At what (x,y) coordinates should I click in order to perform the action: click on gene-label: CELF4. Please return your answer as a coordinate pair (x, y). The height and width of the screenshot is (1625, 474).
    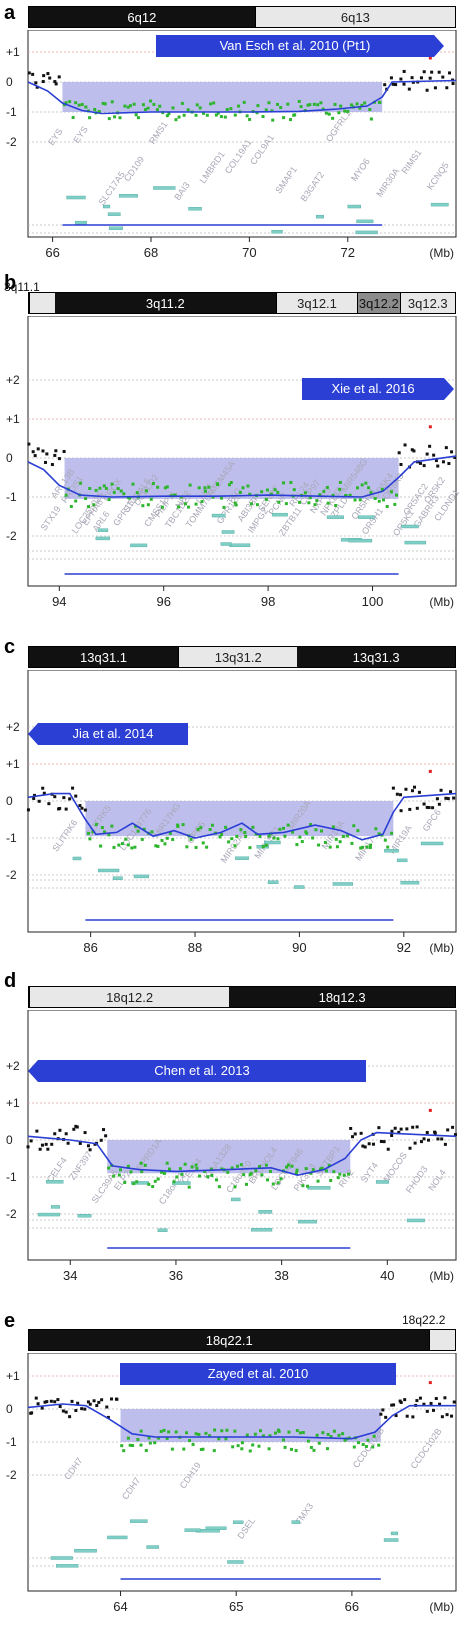
    Looking at the image, I should click on (57, 1169).